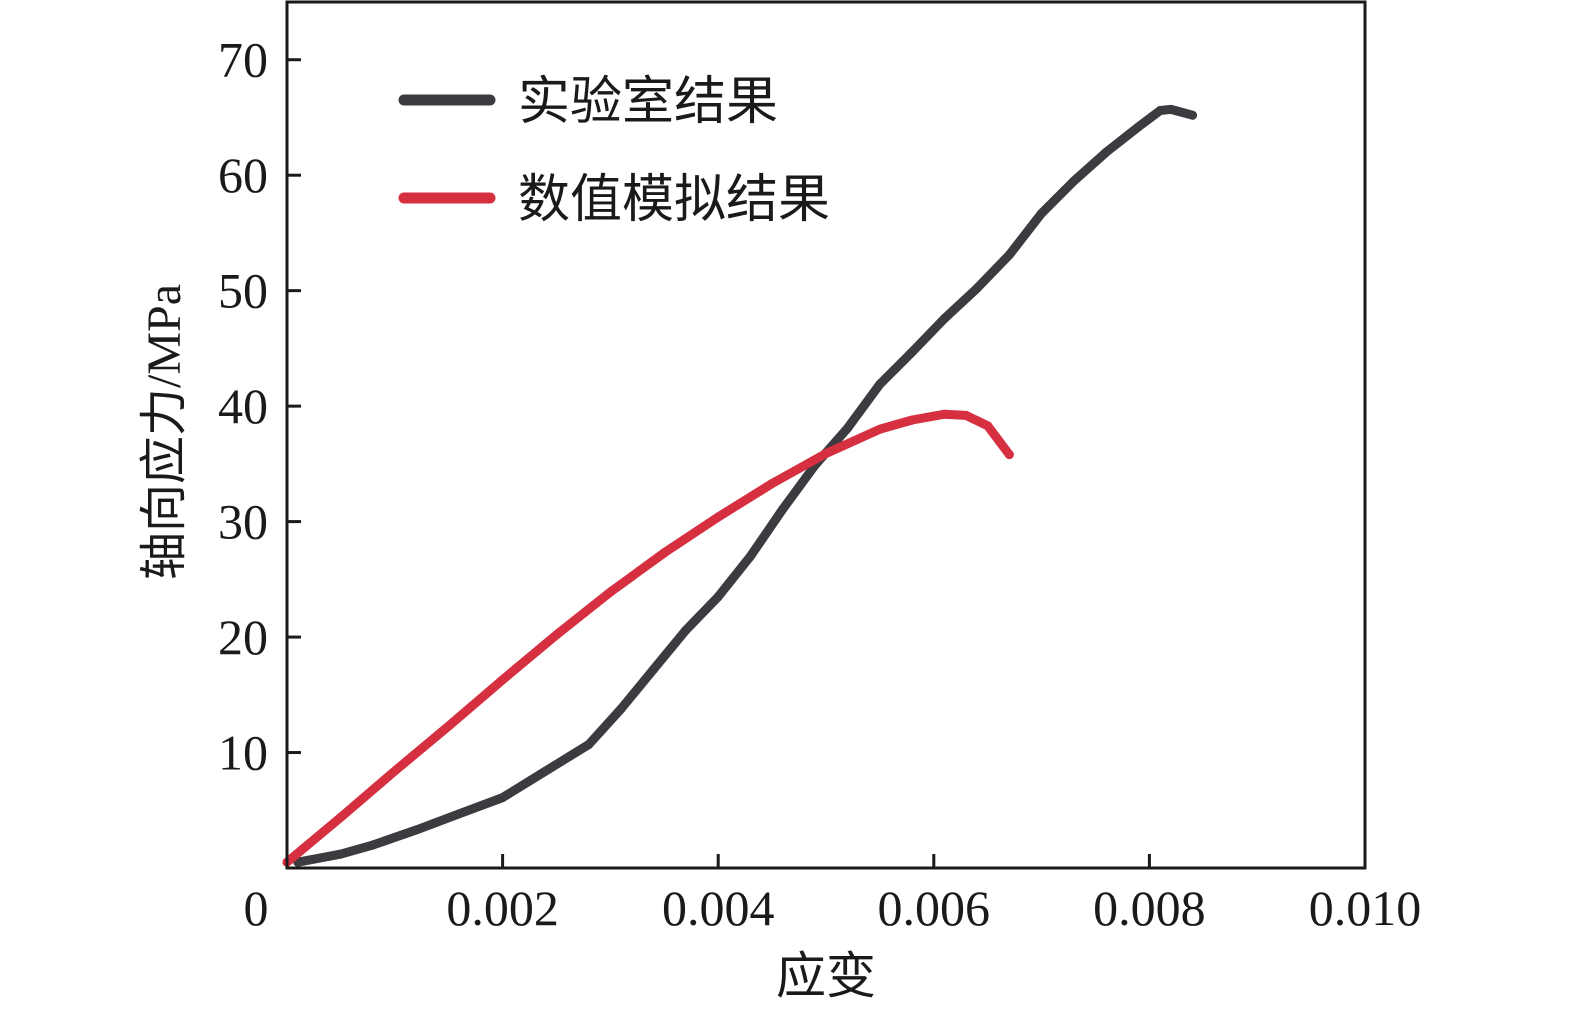 Image resolution: width=1575 pixels, height=1011 pixels. I want to click on x-tick-label: 0.002, so click(502, 908).